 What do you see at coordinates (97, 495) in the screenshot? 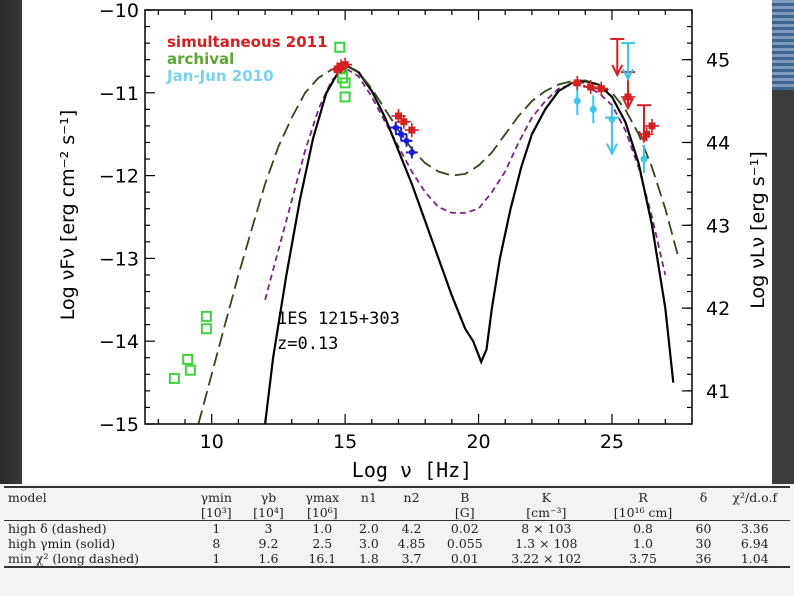
I see `table-header-cell: model` at bounding box center [97, 495].